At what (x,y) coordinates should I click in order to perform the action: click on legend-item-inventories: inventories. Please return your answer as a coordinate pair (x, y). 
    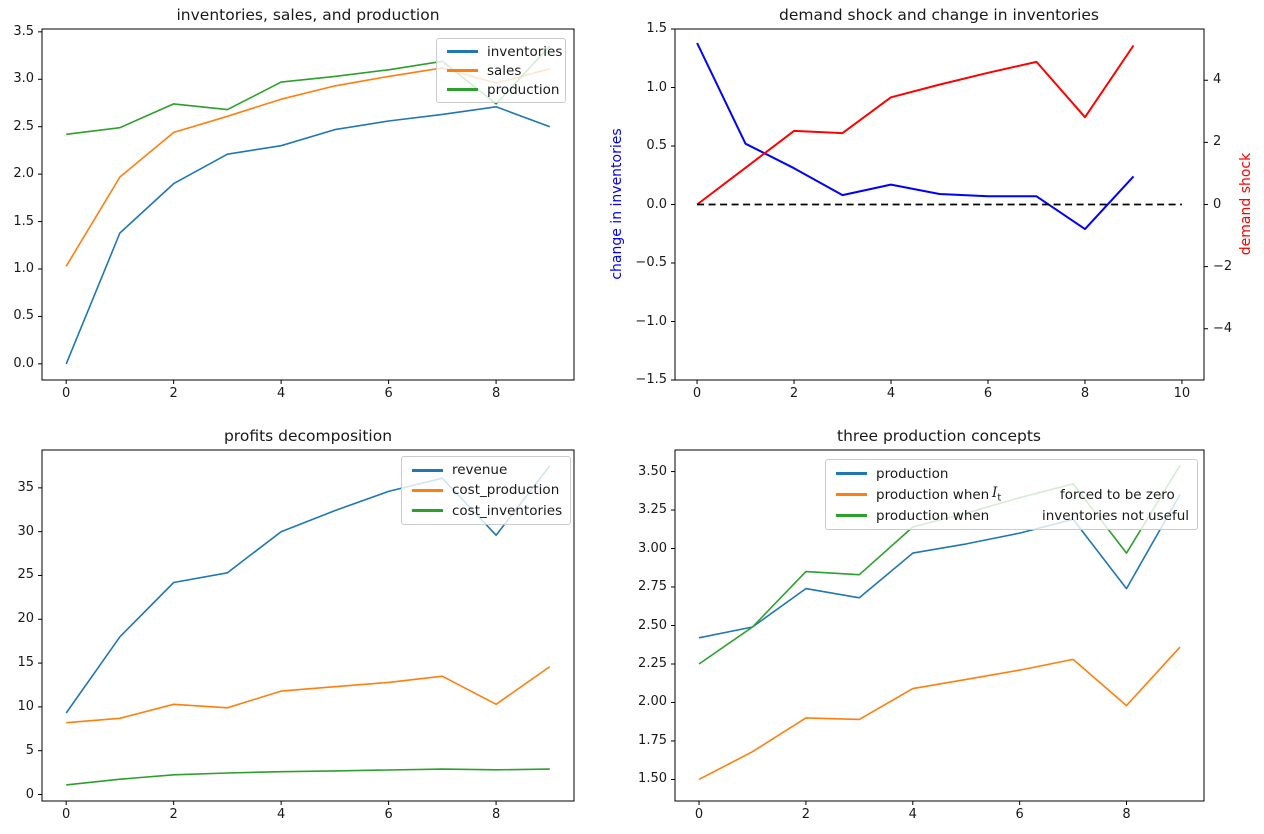
    Looking at the image, I should click on (501, 52).